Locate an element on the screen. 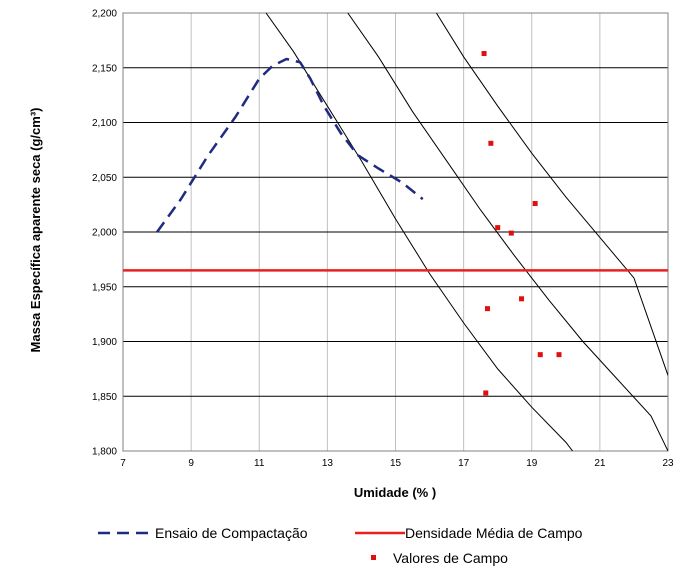 This screenshot has height=575, width=688. y-tick-label: 1,950 is located at coordinates (104, 287).